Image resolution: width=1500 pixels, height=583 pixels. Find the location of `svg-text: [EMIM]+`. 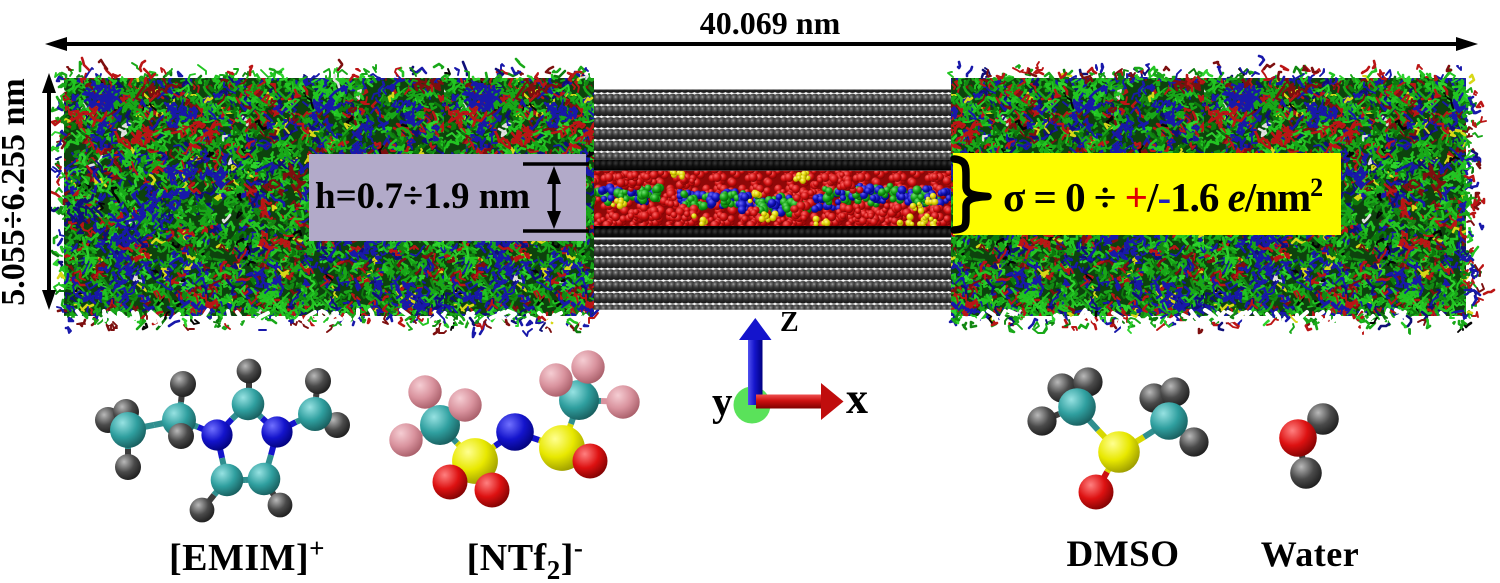

svg-text: [EMIM]+ is located at coordinates (247, 556).